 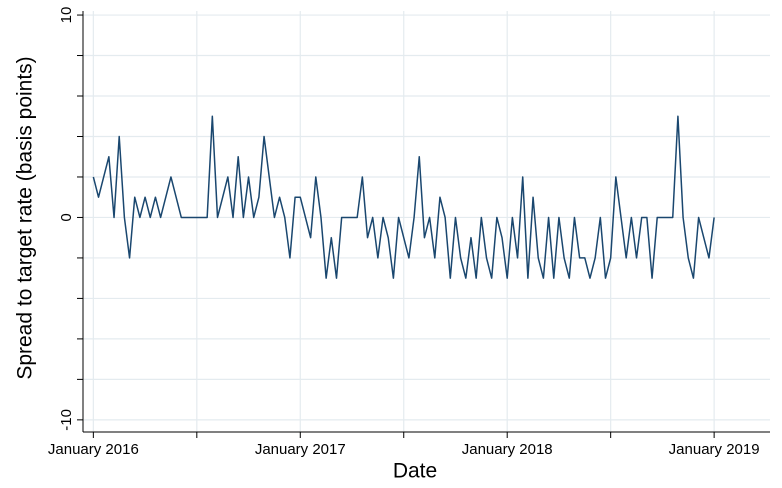 What do you see at coordinates (25, 217) in the screenshot?
I see `y-axis-title: Spread to target rate (basis points)` at bounding box center [25, 217].